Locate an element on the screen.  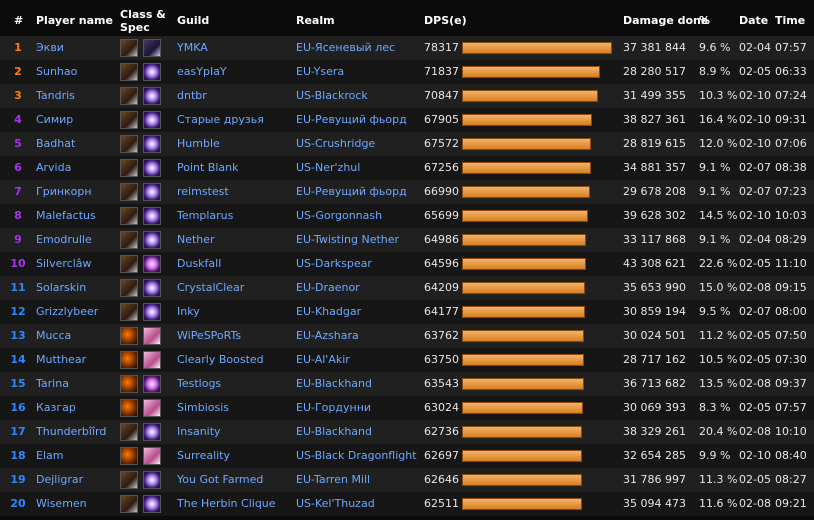
player-name-link: Mucca is located at coordinates (54, 335).